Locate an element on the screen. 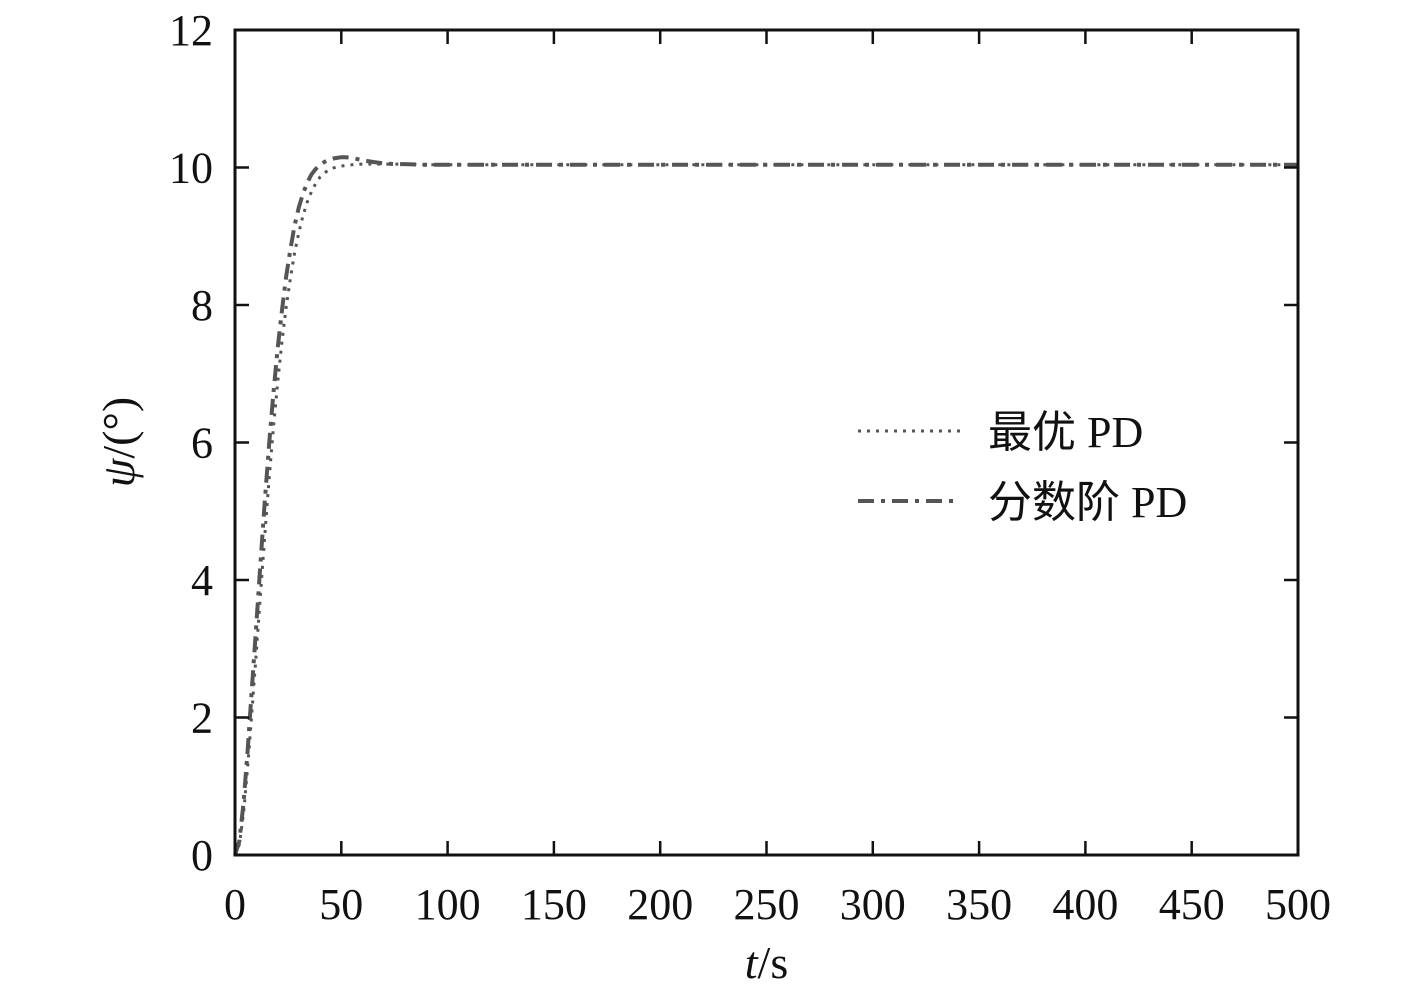 This screenshot has width=1417, height=1004. y-tick-label: 4 is located at coordinates (202, 580).